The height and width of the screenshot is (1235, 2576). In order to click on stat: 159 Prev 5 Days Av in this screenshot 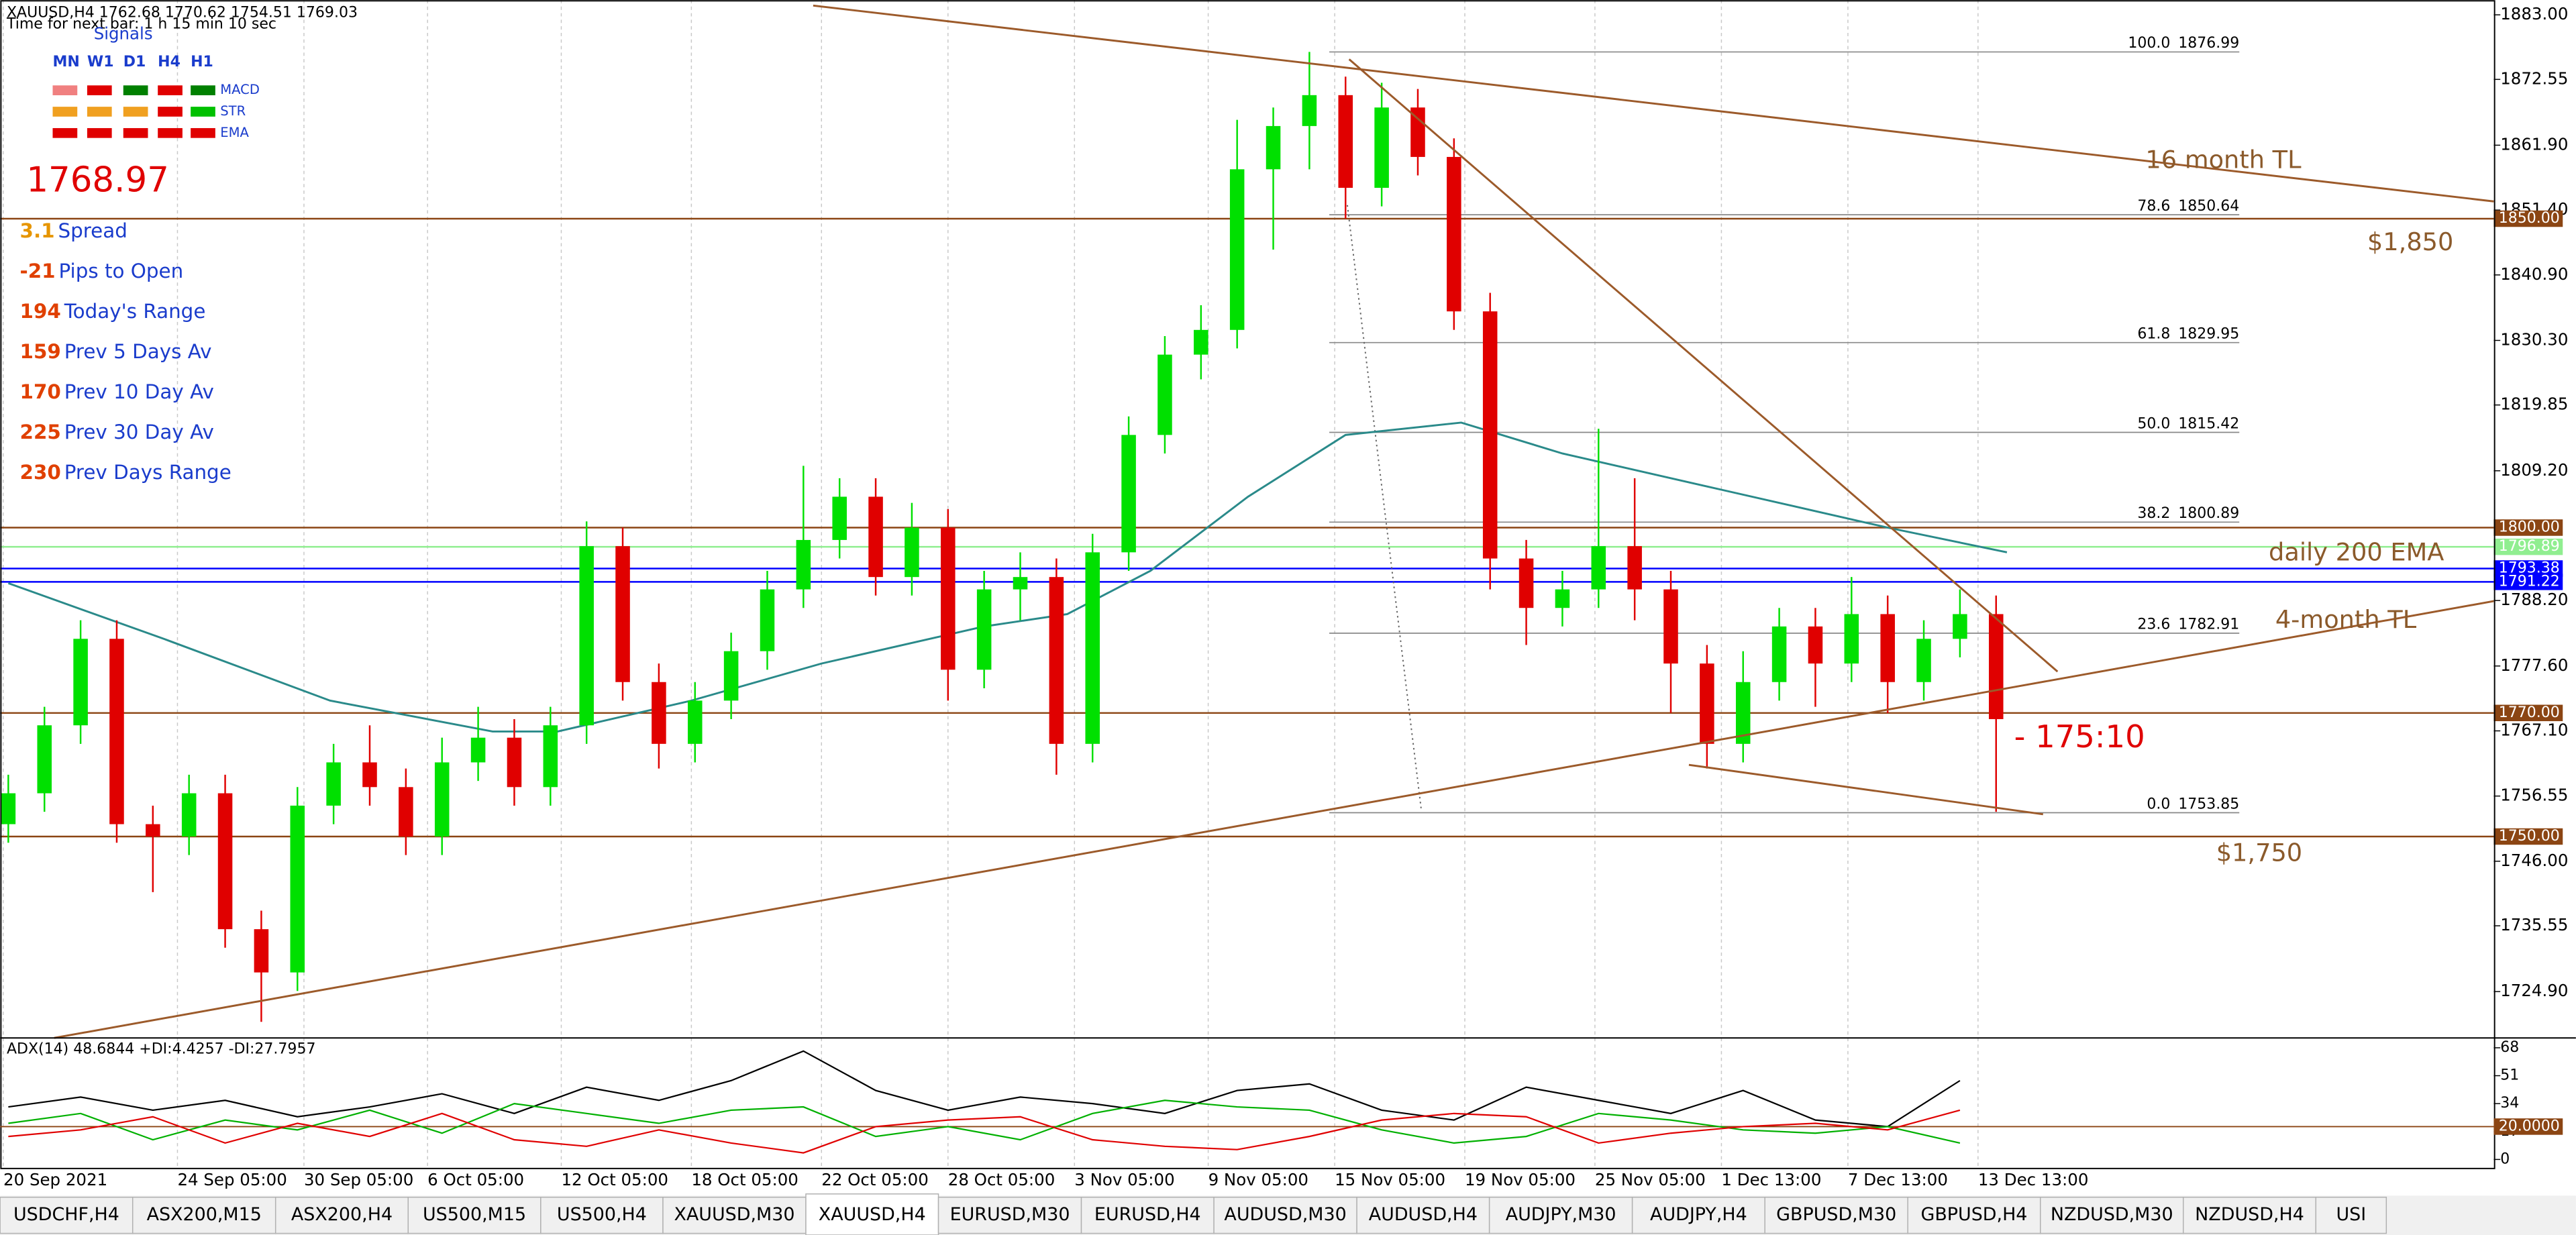, I will do `click(116, 351)`.